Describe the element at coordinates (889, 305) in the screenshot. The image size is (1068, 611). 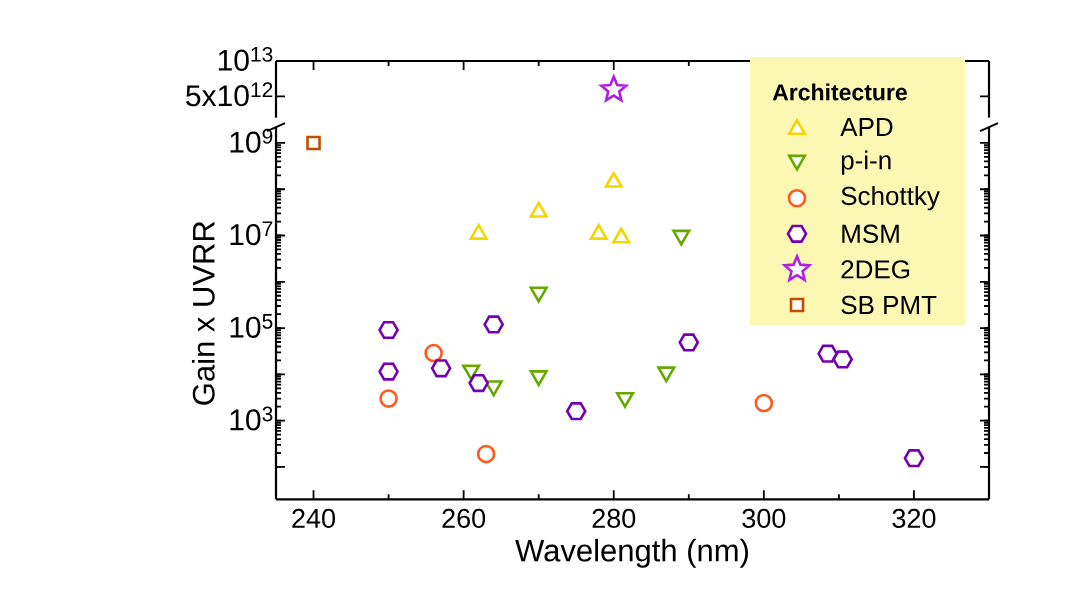
I see `legend-label: SB PMT` at that location.